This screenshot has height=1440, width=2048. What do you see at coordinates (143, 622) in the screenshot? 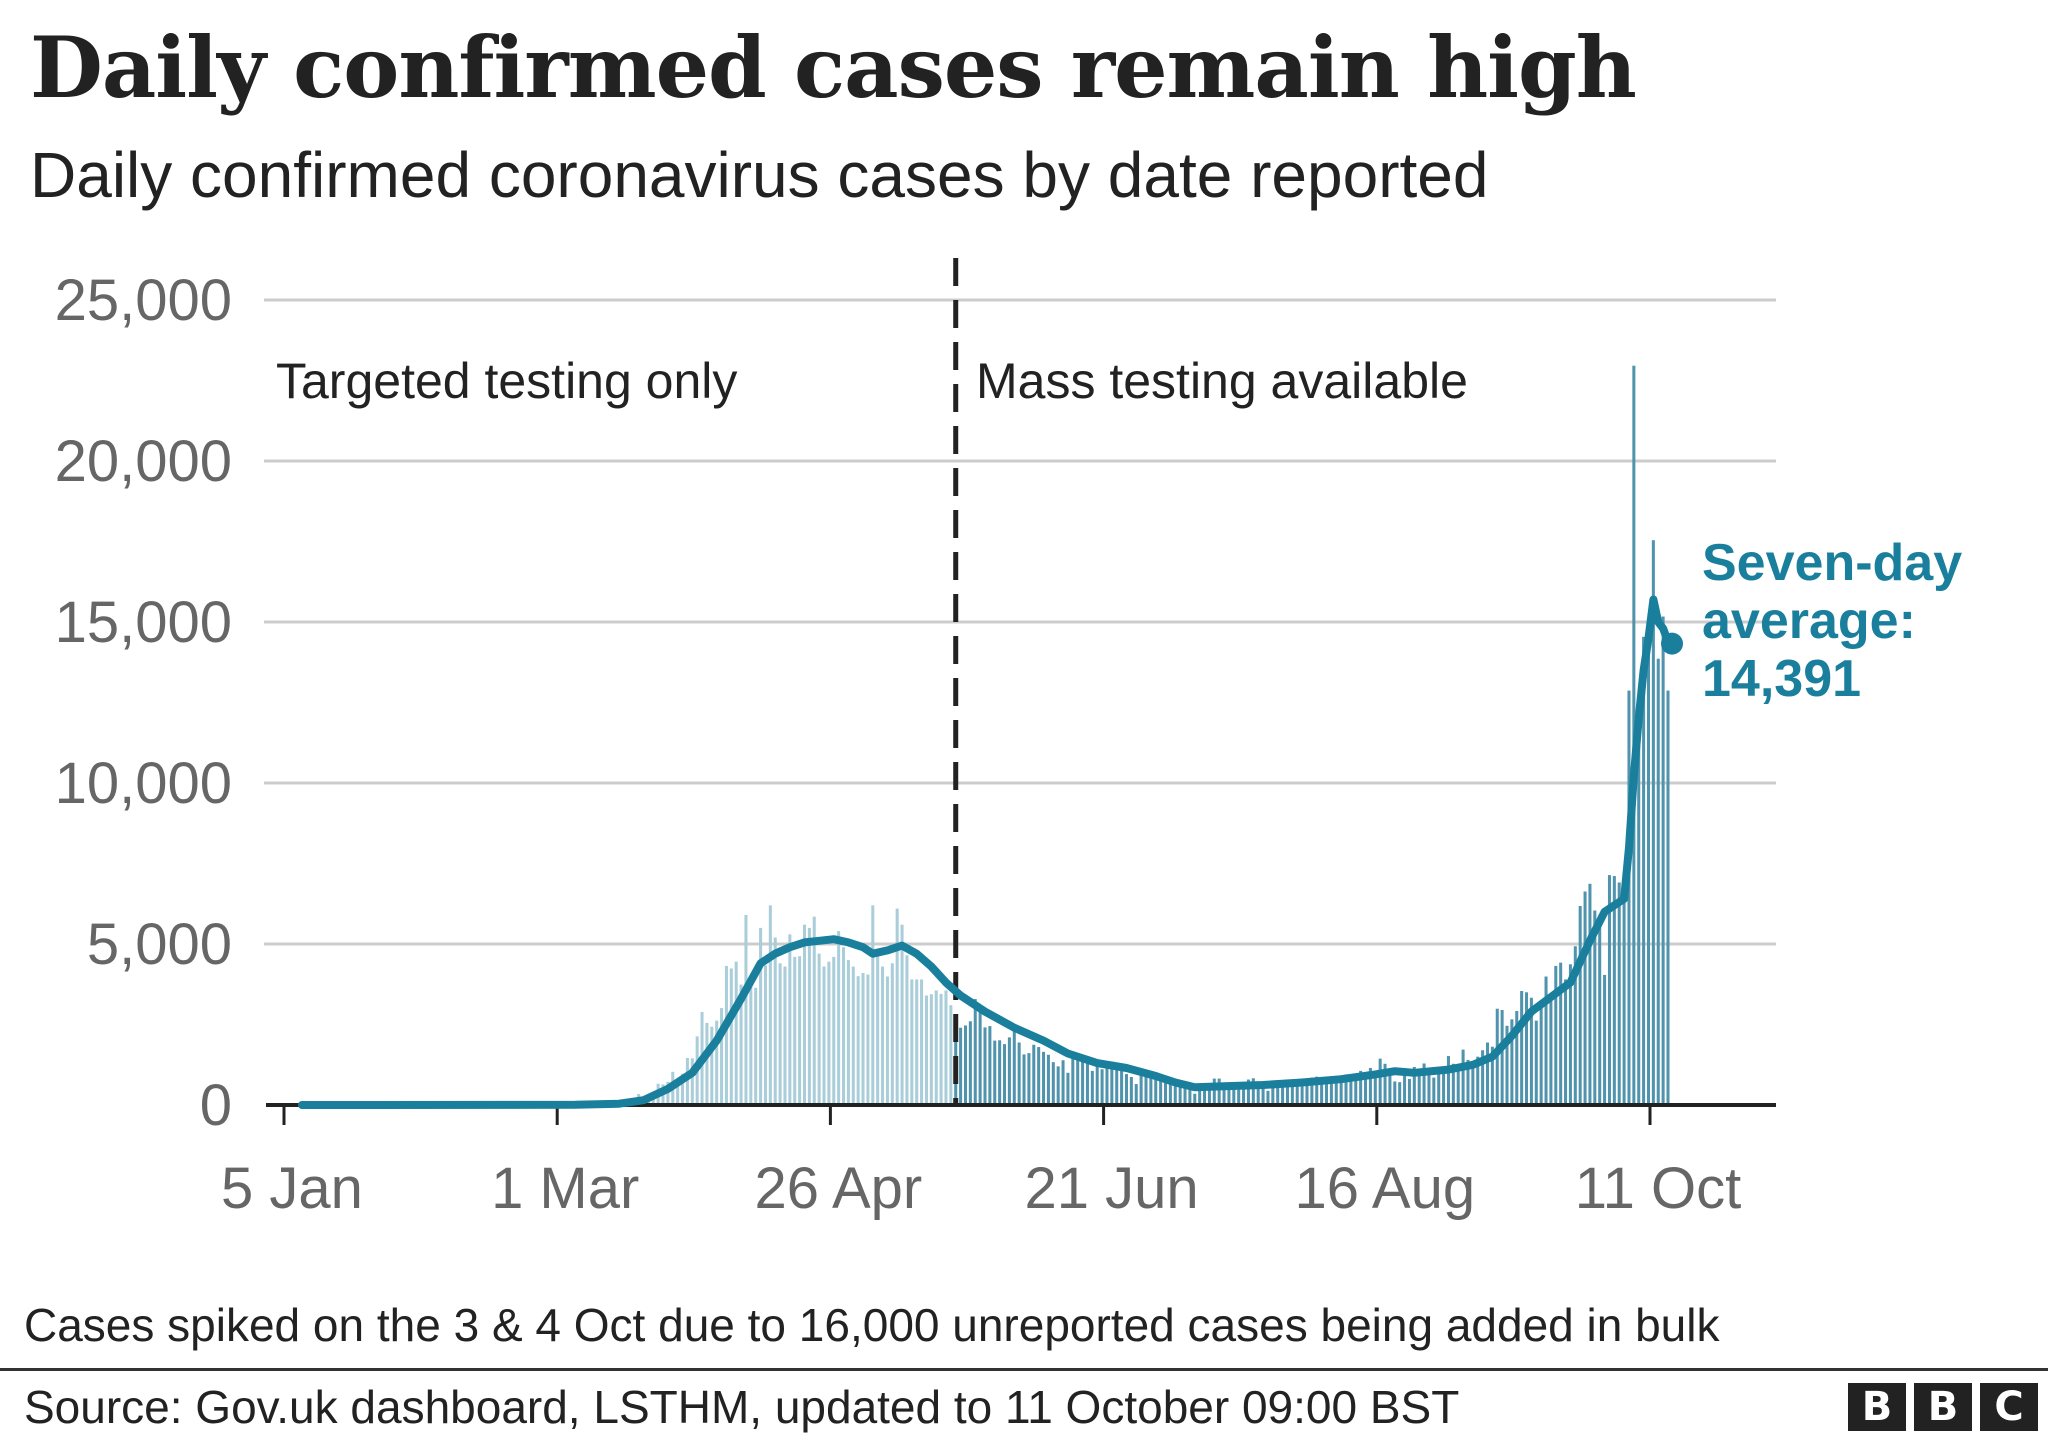
I see `y-tick-label: 15,000` at bounding box center [143, 622].